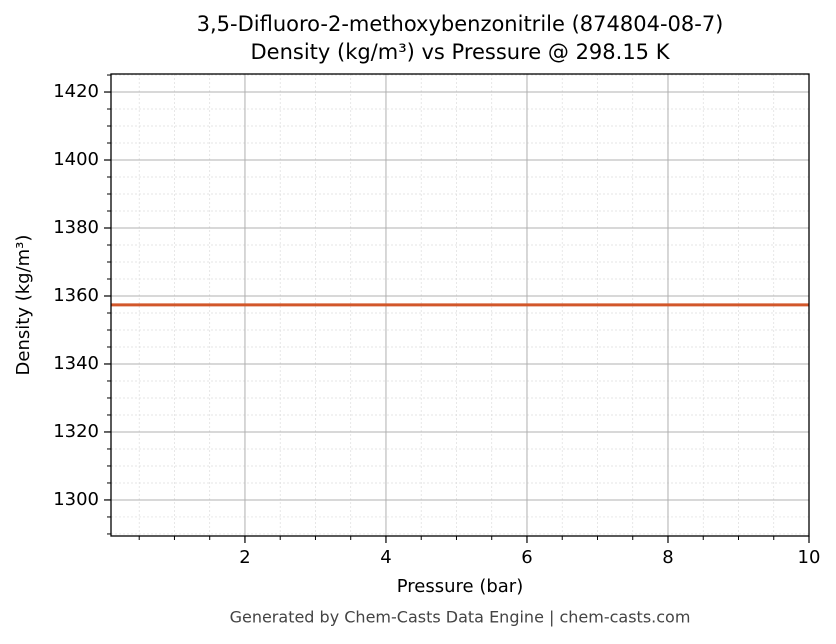 The height and width of the screenshot is (644, 836). Describe the element at coordinates (76, 295) in the screenshot. I see `y-tick-label: 1360` at that location.